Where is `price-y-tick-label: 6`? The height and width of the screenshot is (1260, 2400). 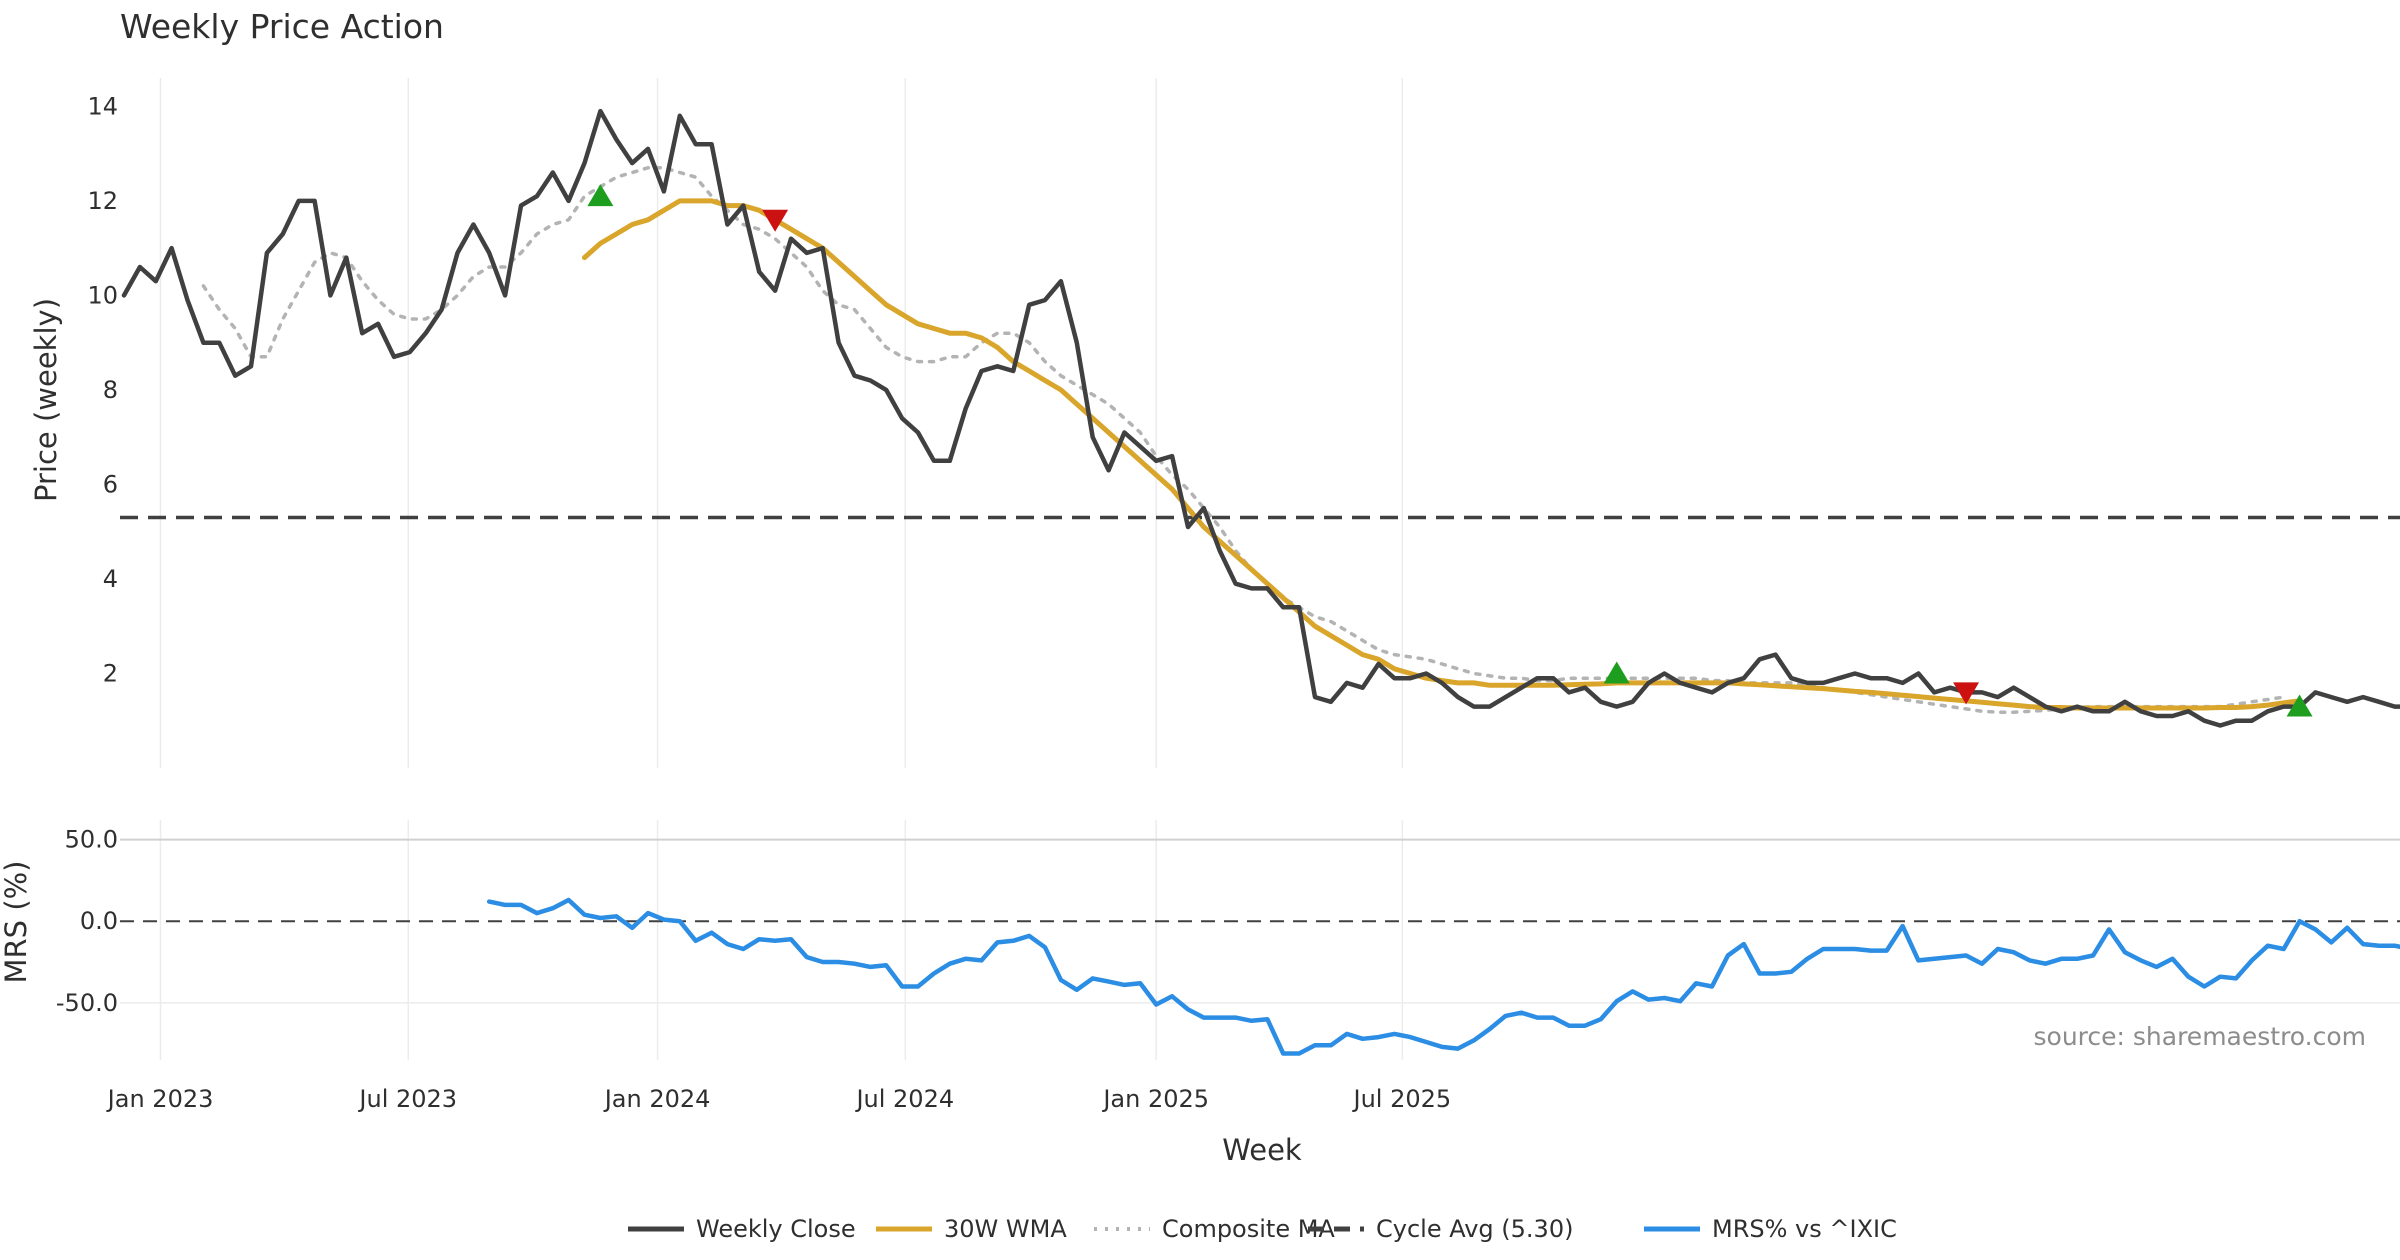 price-y-tick-label: 6 is located at coordinates (110, 484).